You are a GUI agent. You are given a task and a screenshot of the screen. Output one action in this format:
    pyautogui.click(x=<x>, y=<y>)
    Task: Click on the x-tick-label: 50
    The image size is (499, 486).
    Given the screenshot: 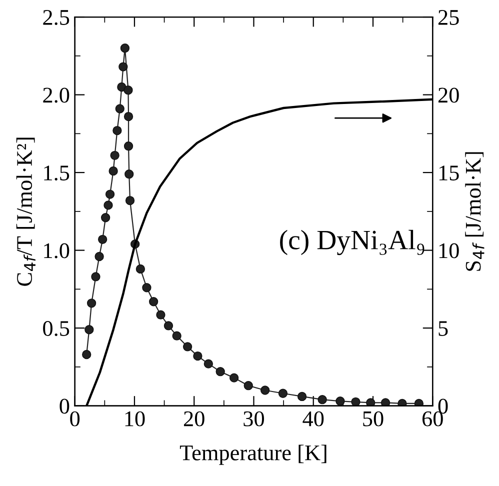 What is the action you would take?
    pyautogui.click(x=373, y=418)
    